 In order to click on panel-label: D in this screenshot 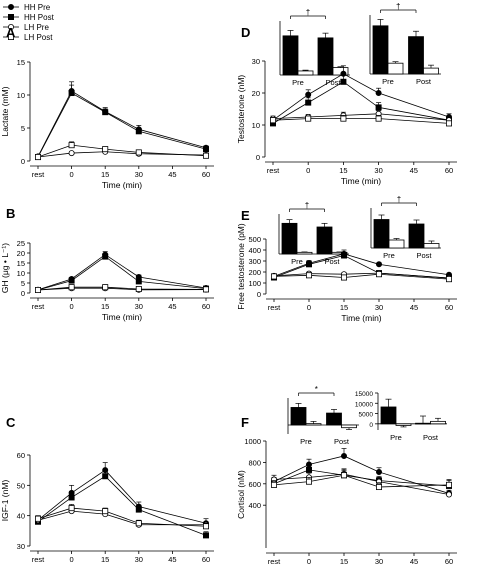, I will do `click(245, 32)`.